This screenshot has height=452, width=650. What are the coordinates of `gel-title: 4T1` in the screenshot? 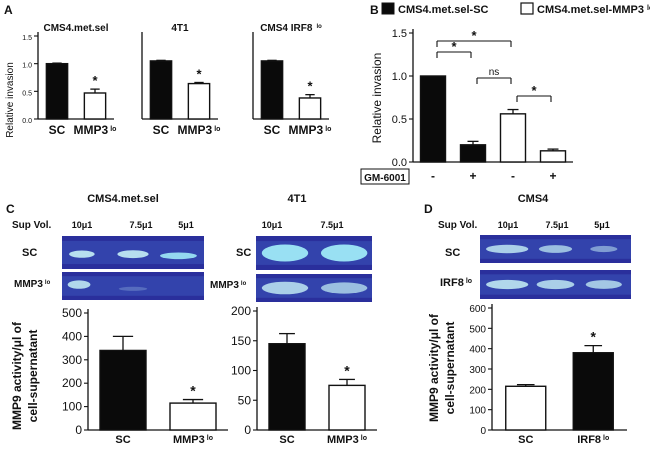 It's located at (297, 199).